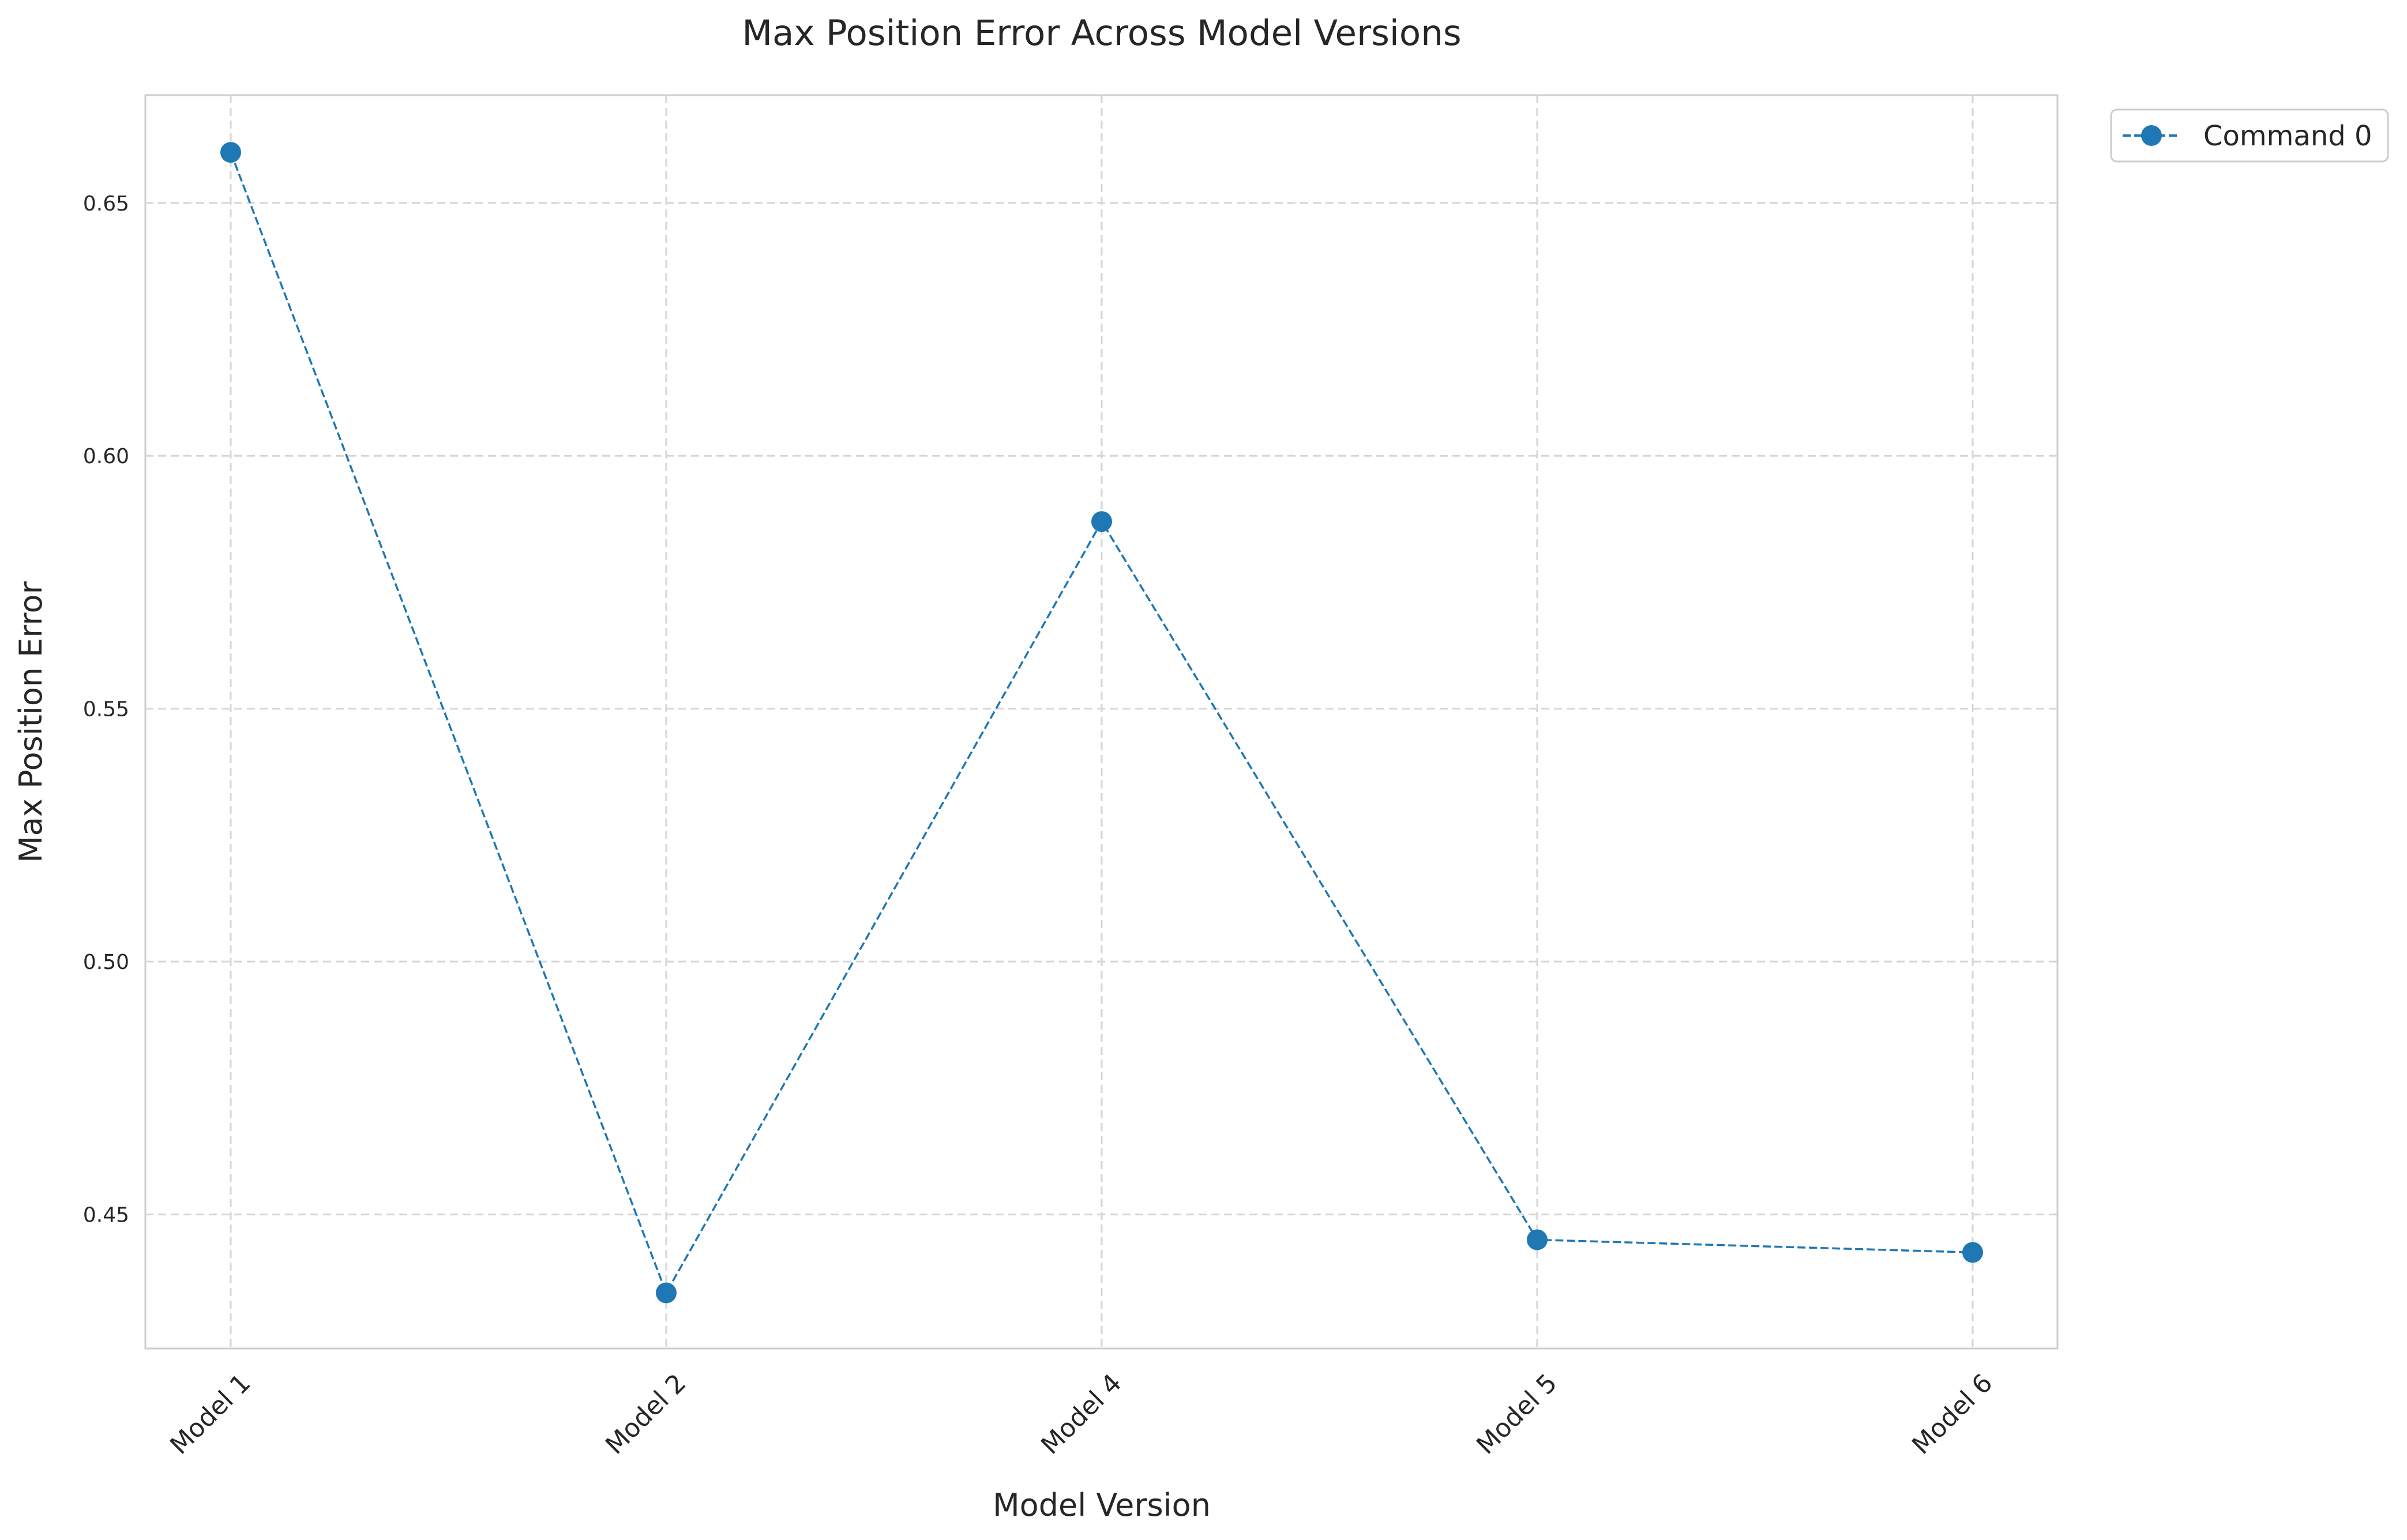 This screenshot has width=2407, height=1540. I want to click on y-tick-label: 0.65, so click(106, 204).